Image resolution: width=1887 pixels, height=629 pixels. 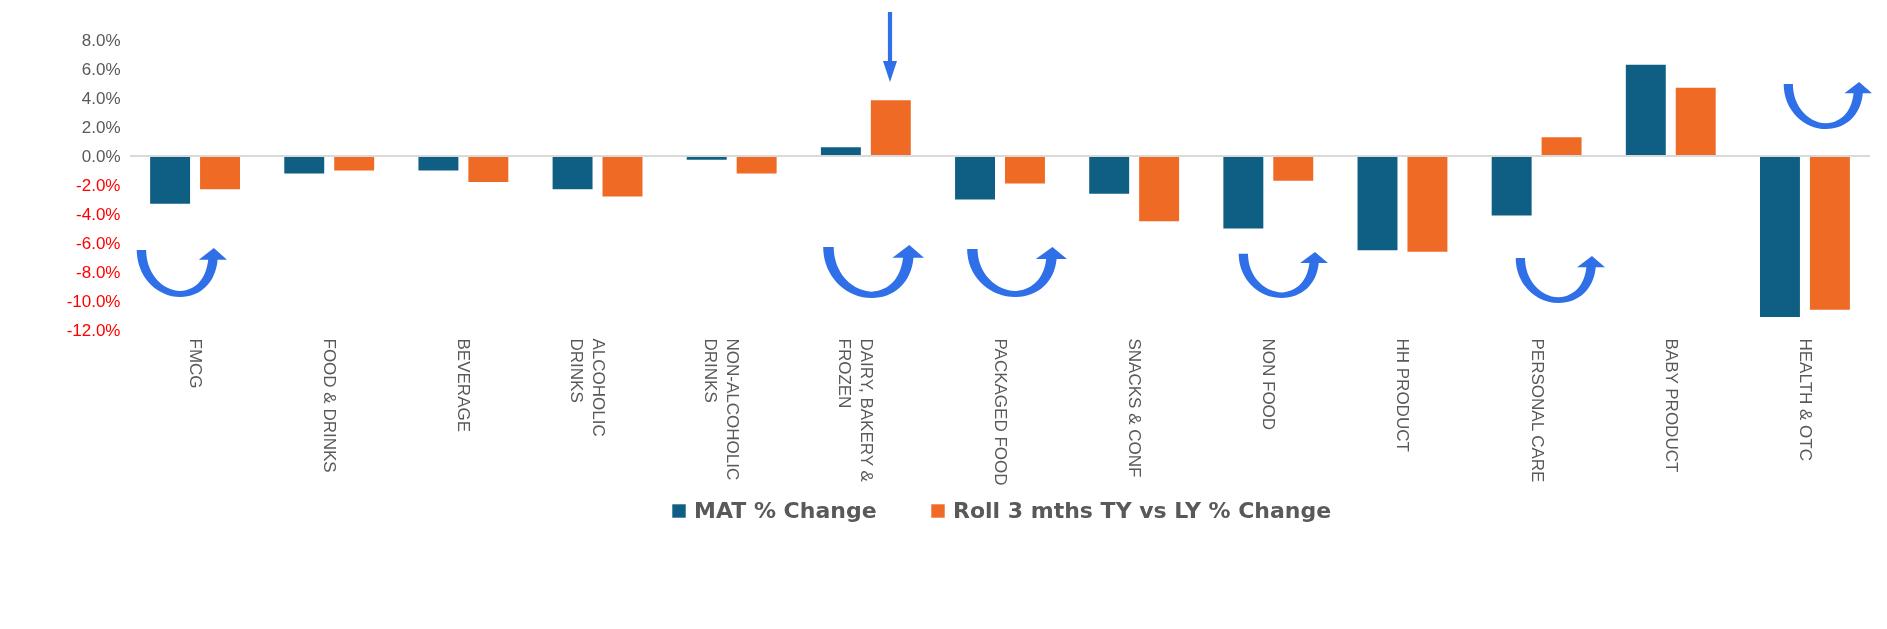 What do you see at coordinates (587, 387) in the screenshot?
I see `x-tick-label: ALCOHOLIC DRINKS` at bounding box center [587, 387].